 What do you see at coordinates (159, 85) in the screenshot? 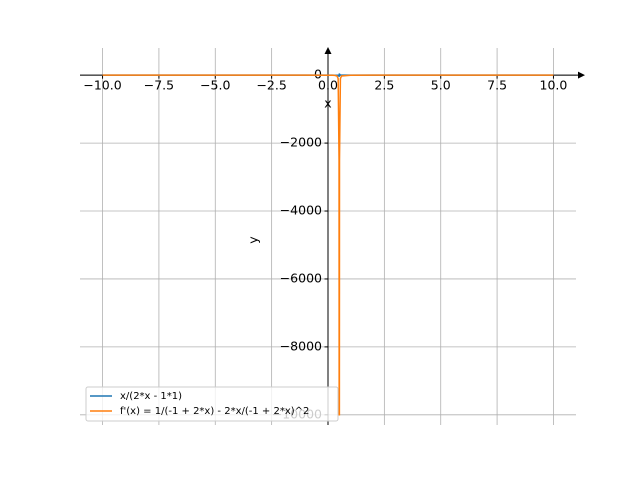
I see `x-tick-label: −7.5` at bounding box center [159, 85].